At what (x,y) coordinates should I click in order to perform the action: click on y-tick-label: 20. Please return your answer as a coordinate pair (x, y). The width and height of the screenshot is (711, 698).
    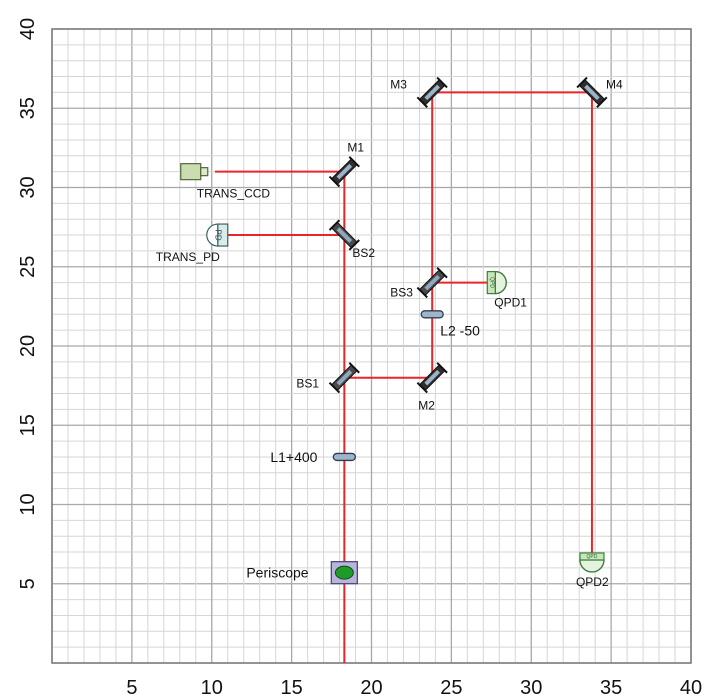
    Looking at the image, I should click on (28, 346).